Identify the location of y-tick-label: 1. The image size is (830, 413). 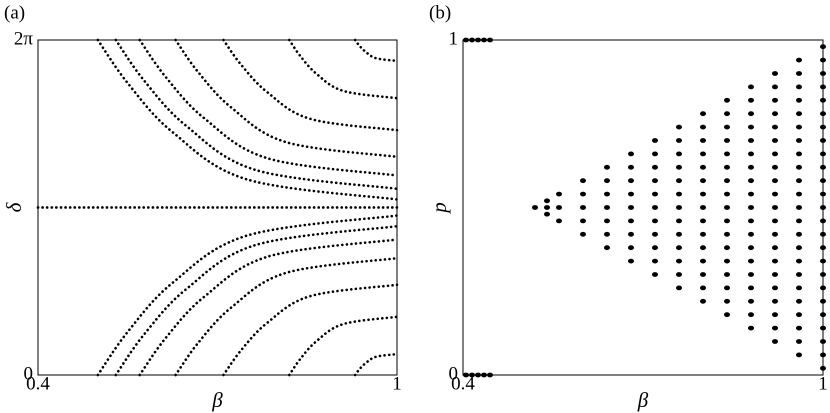
(454, 38).